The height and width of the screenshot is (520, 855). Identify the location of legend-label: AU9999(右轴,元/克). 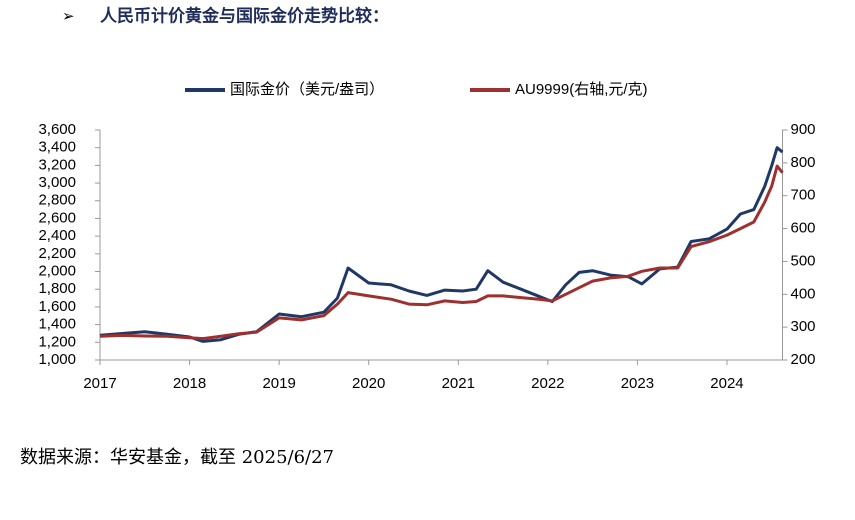
(581, 89).